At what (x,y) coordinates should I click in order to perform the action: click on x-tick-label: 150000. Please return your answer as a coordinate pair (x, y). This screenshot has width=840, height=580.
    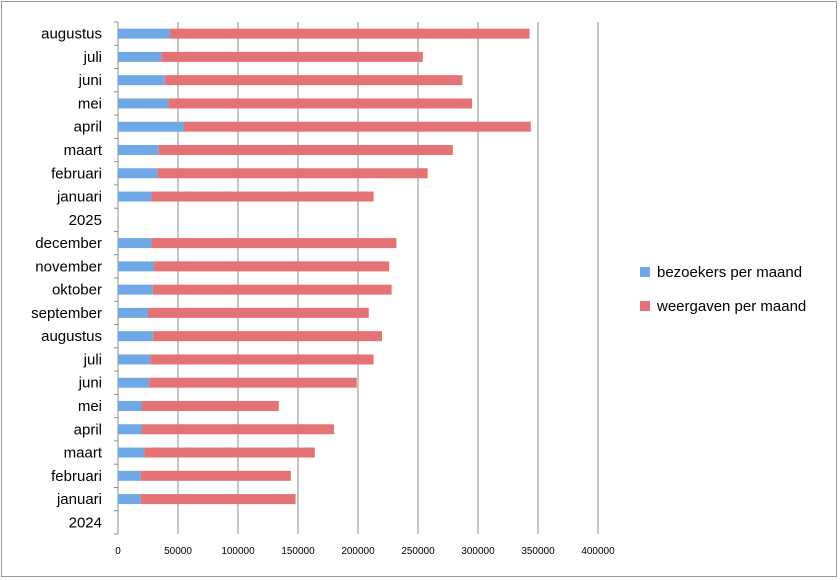
    Looking at the image, I should click on (298, 551).